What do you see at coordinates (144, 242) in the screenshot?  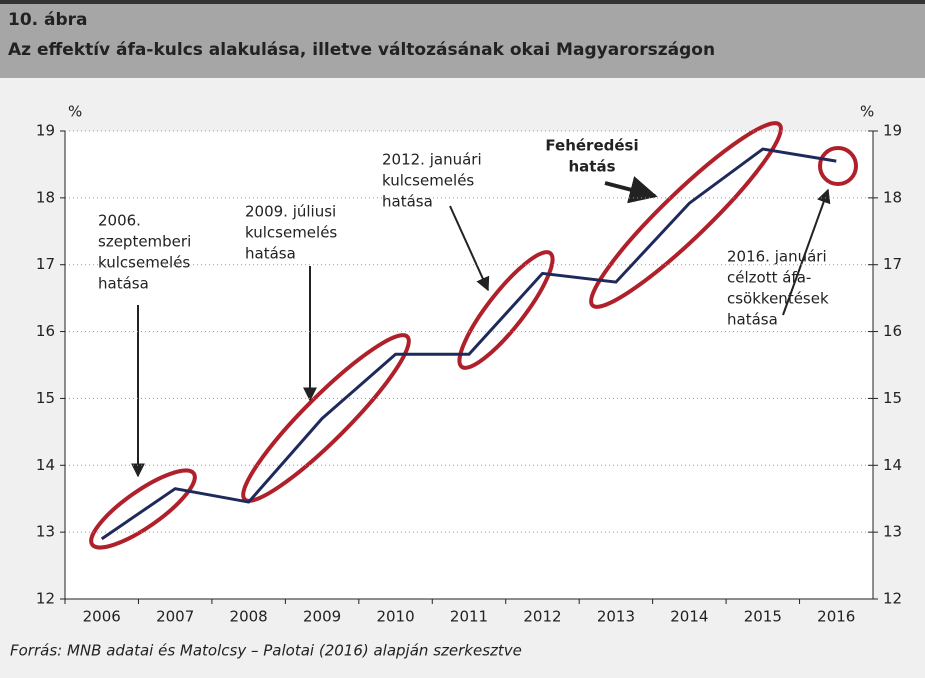 I see `annotation: szeptemberi` at bounding box center [144, 242].